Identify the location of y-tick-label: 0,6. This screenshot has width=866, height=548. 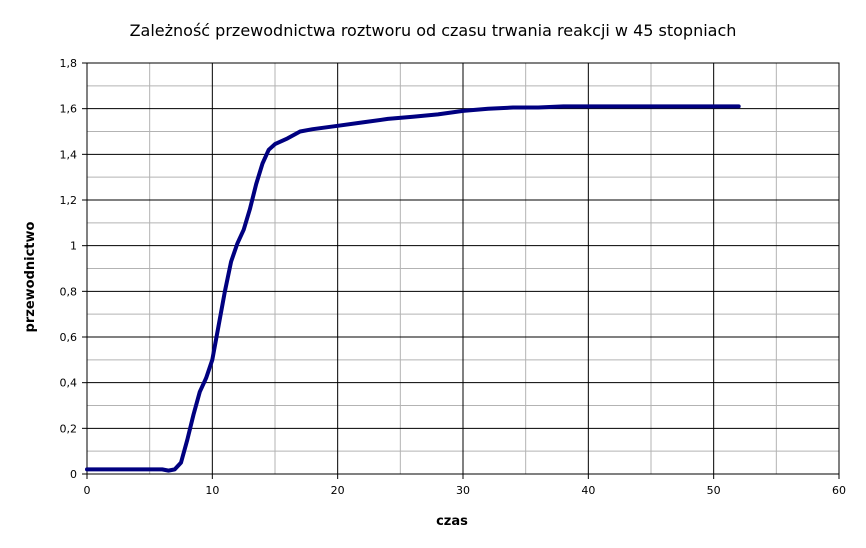
(69, 337).